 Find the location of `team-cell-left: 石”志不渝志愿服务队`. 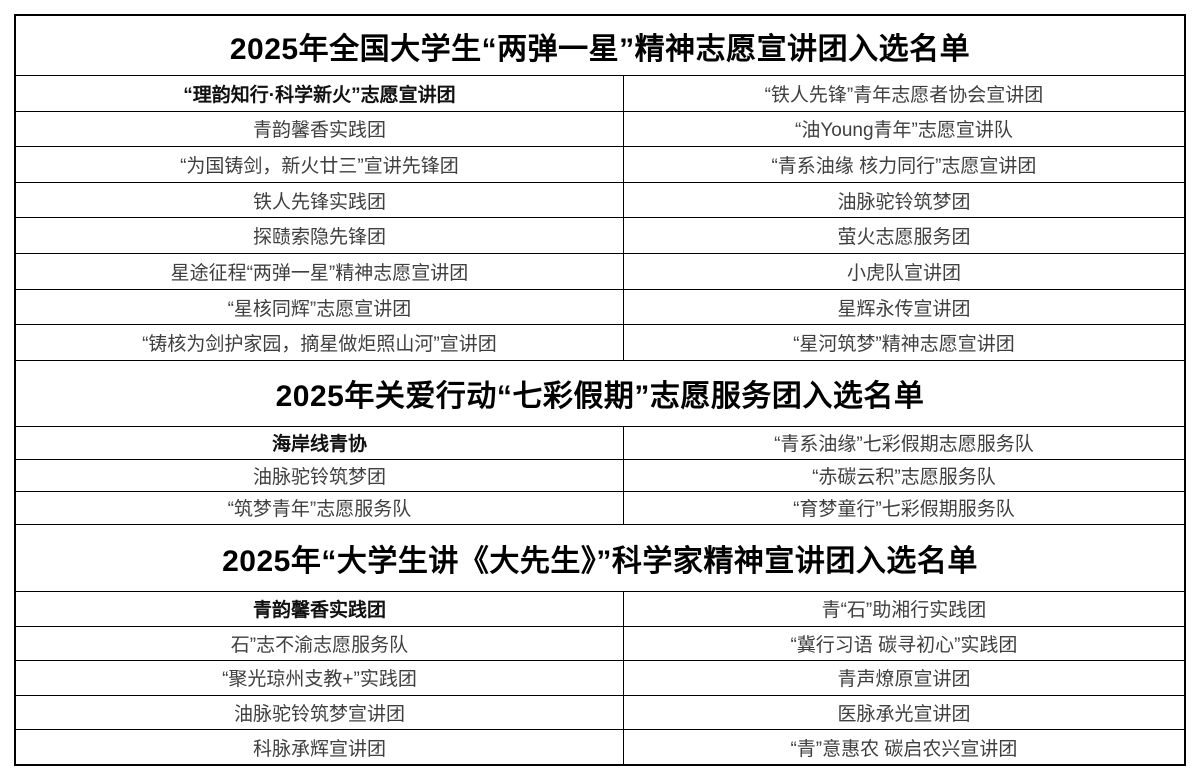

team-cell-left: 石”志不渝志愿服务队 is located at coordinates (319, 643).